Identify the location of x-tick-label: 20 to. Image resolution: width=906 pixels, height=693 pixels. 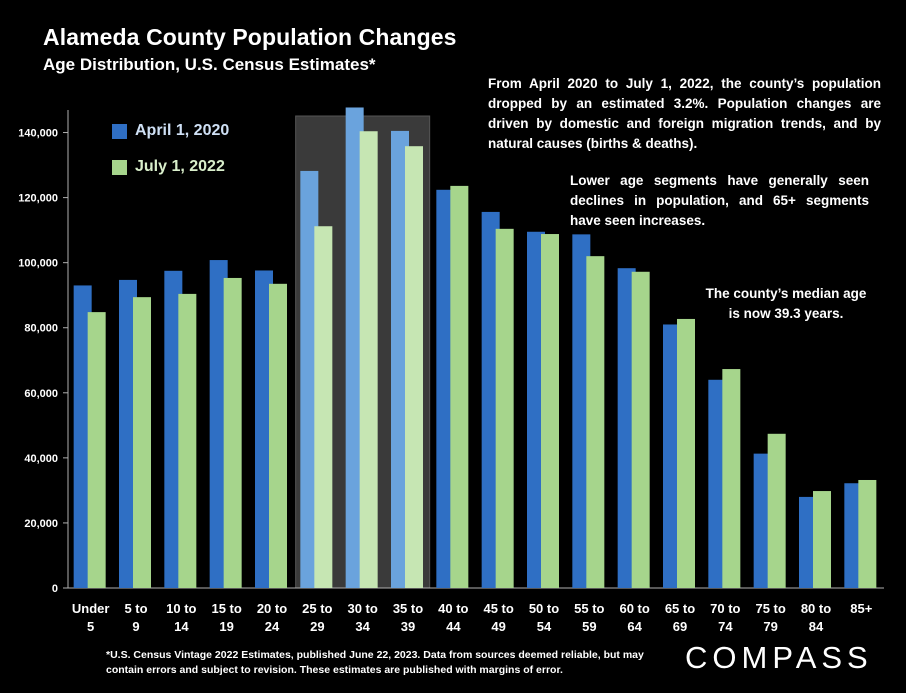
(272, 608).